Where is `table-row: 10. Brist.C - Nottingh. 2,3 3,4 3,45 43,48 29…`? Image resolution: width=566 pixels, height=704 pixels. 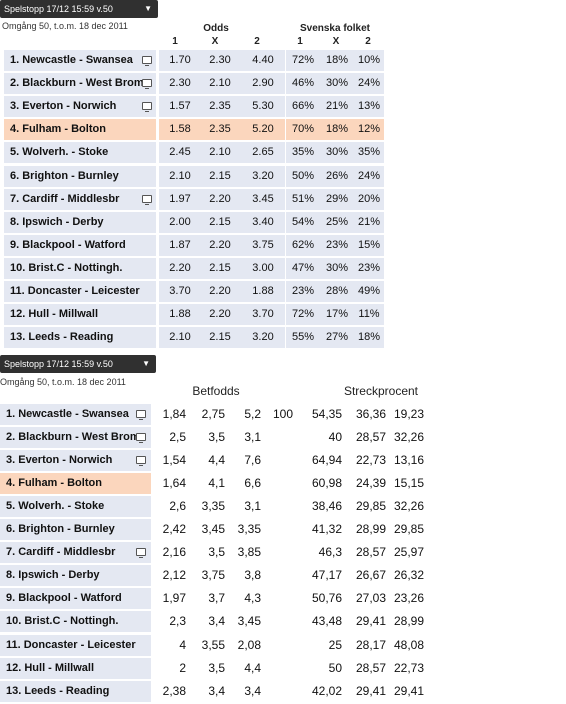 table-row: 10. Brist.C - Nottingh. 2,3 3,4 3,45 43,48 29… is located at coordinates (283, 621).